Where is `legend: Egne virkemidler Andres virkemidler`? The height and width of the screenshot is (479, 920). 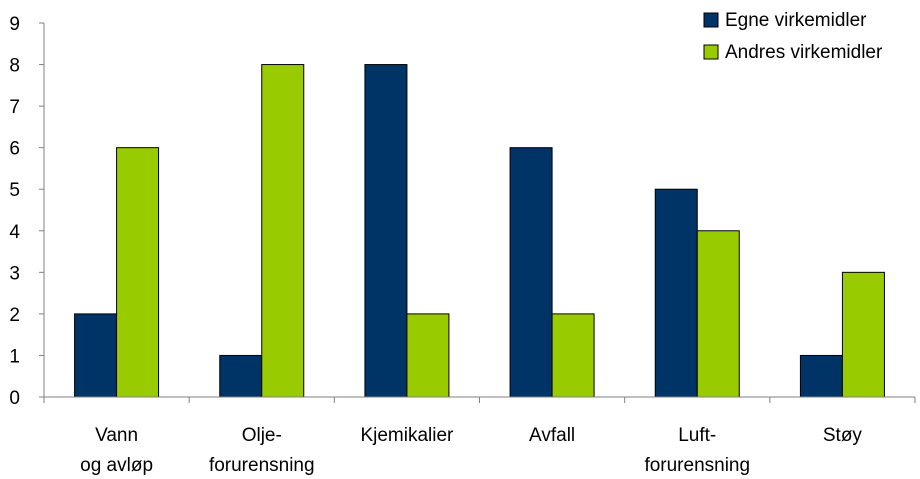 legend: Egne virkemidler Andres virkemidler is located at coordinates (793, 36).